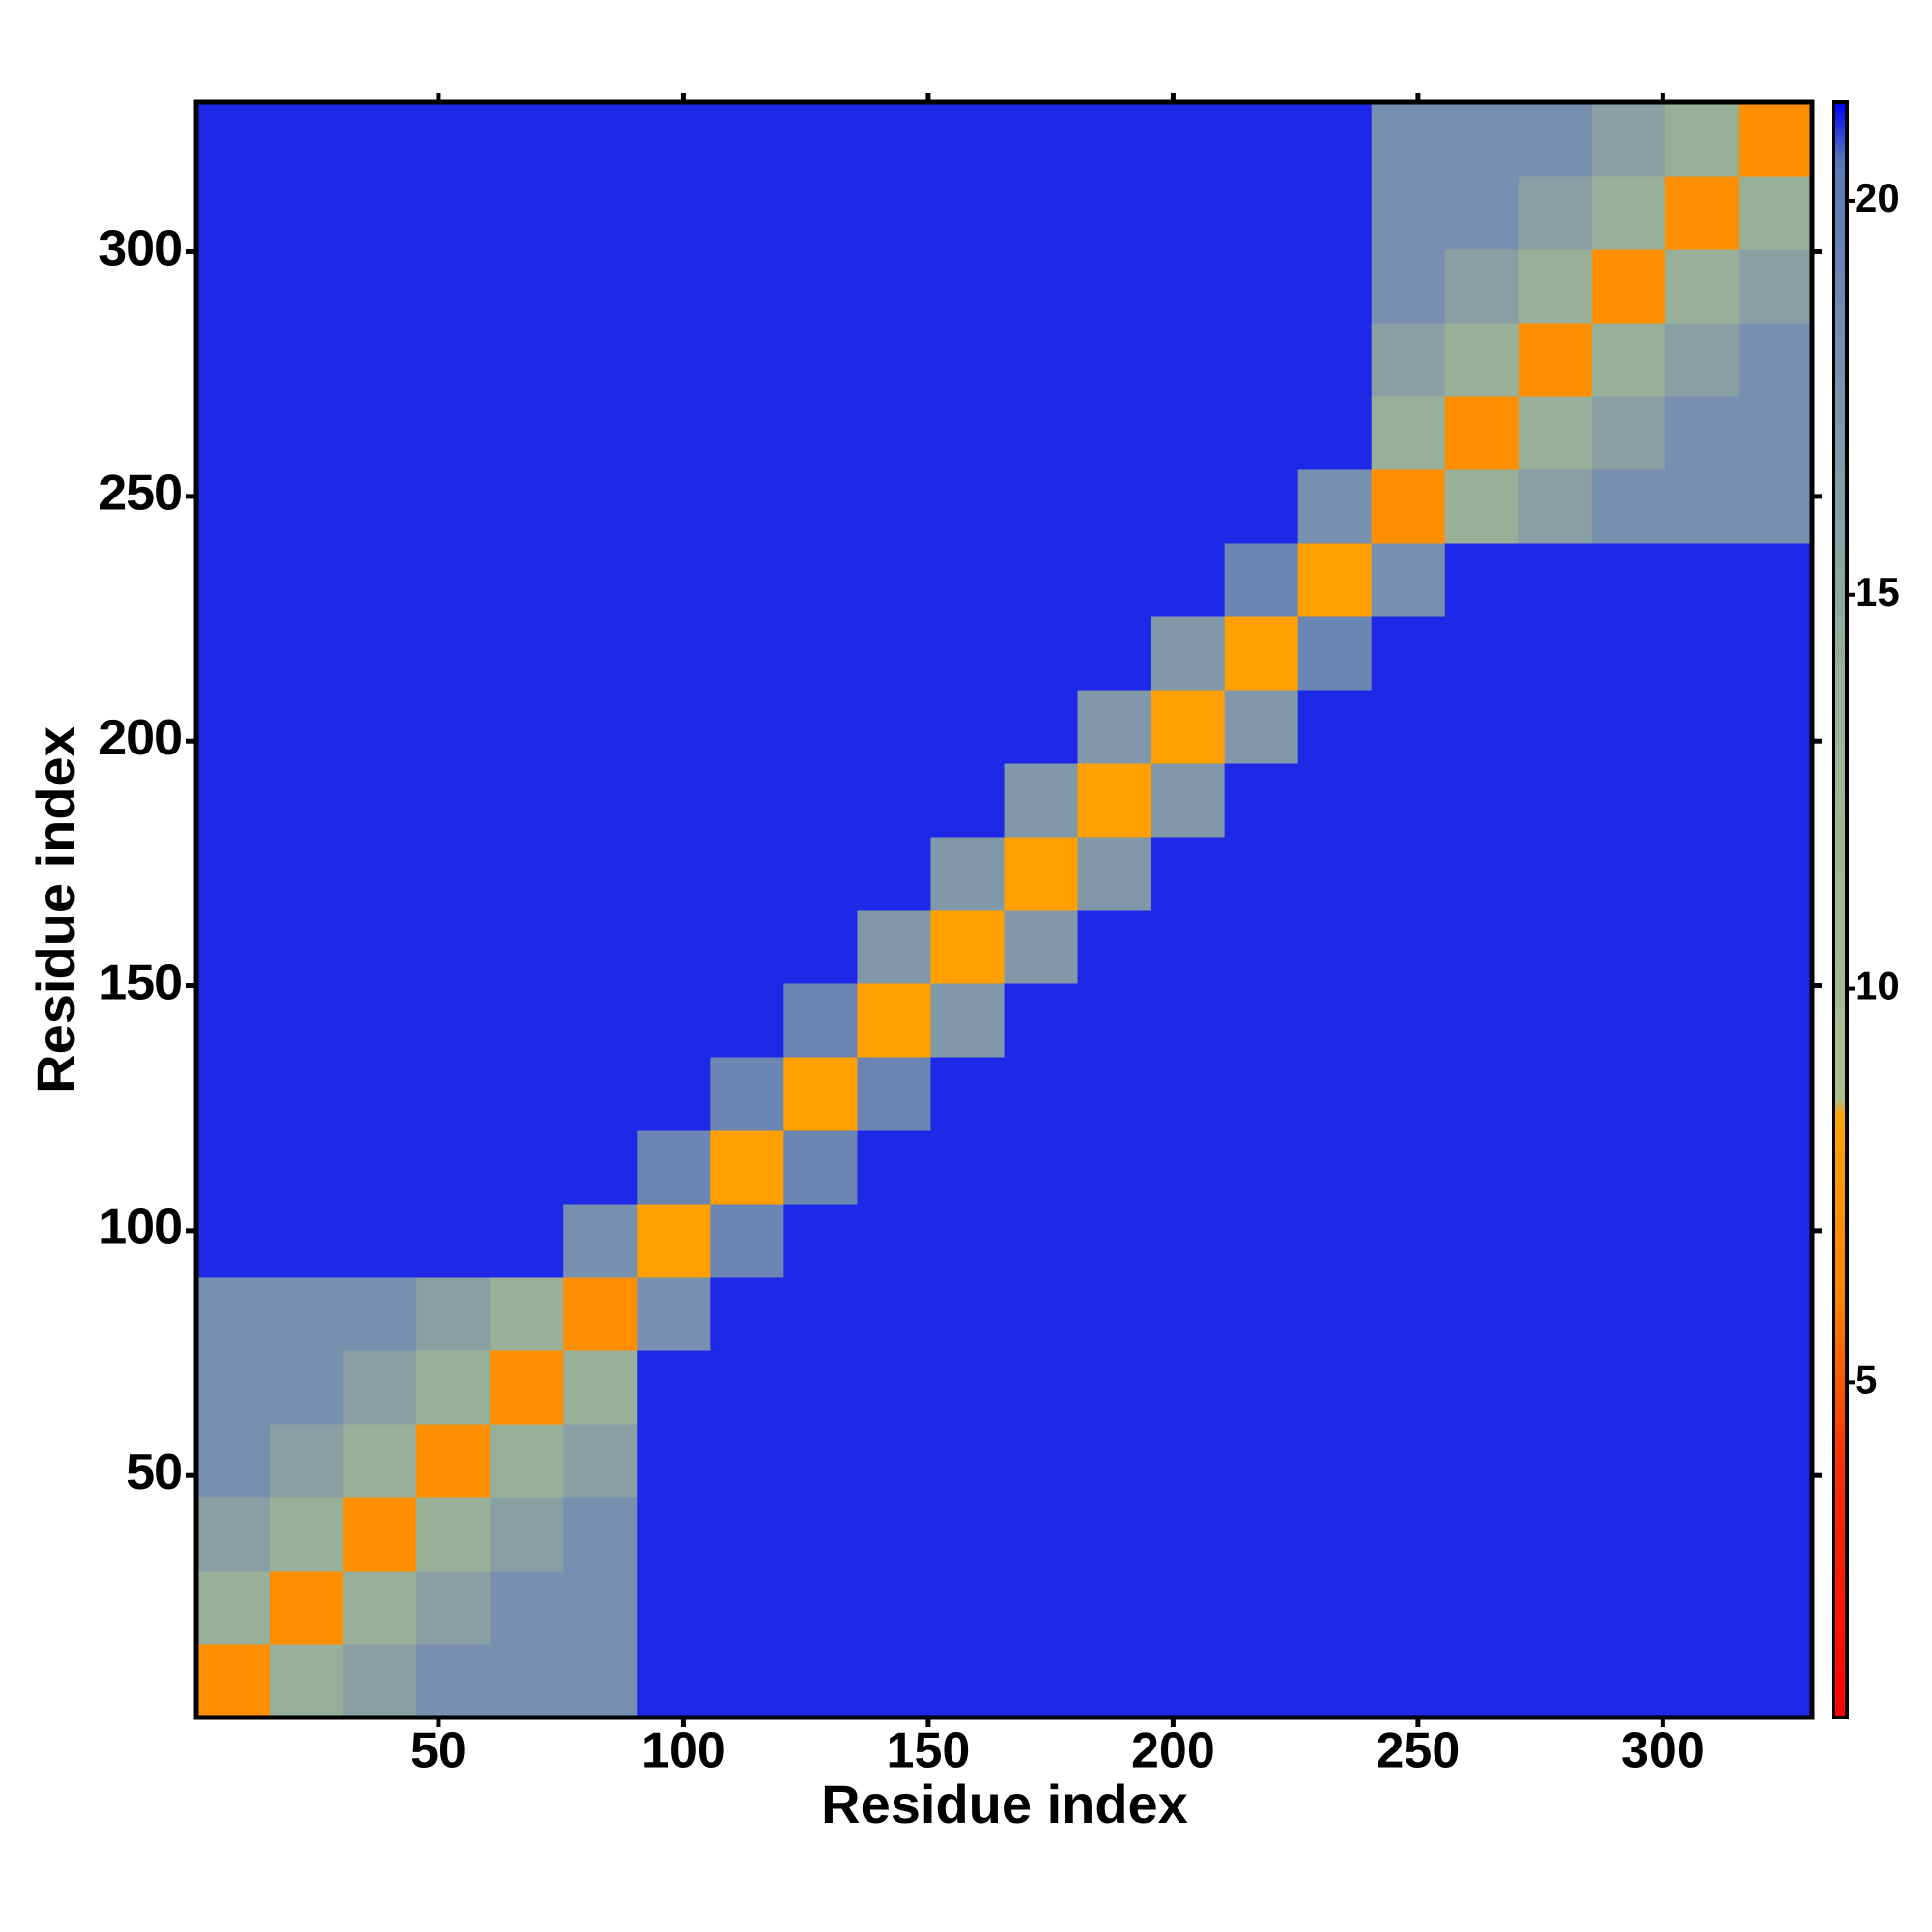  I want to click on colorbar-tick-label: 5, so click(1866, 1379).